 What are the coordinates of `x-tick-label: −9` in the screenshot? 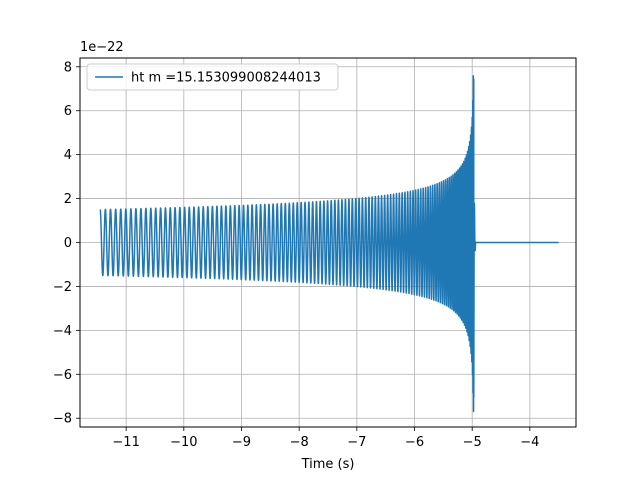 It's located at (241, 442).